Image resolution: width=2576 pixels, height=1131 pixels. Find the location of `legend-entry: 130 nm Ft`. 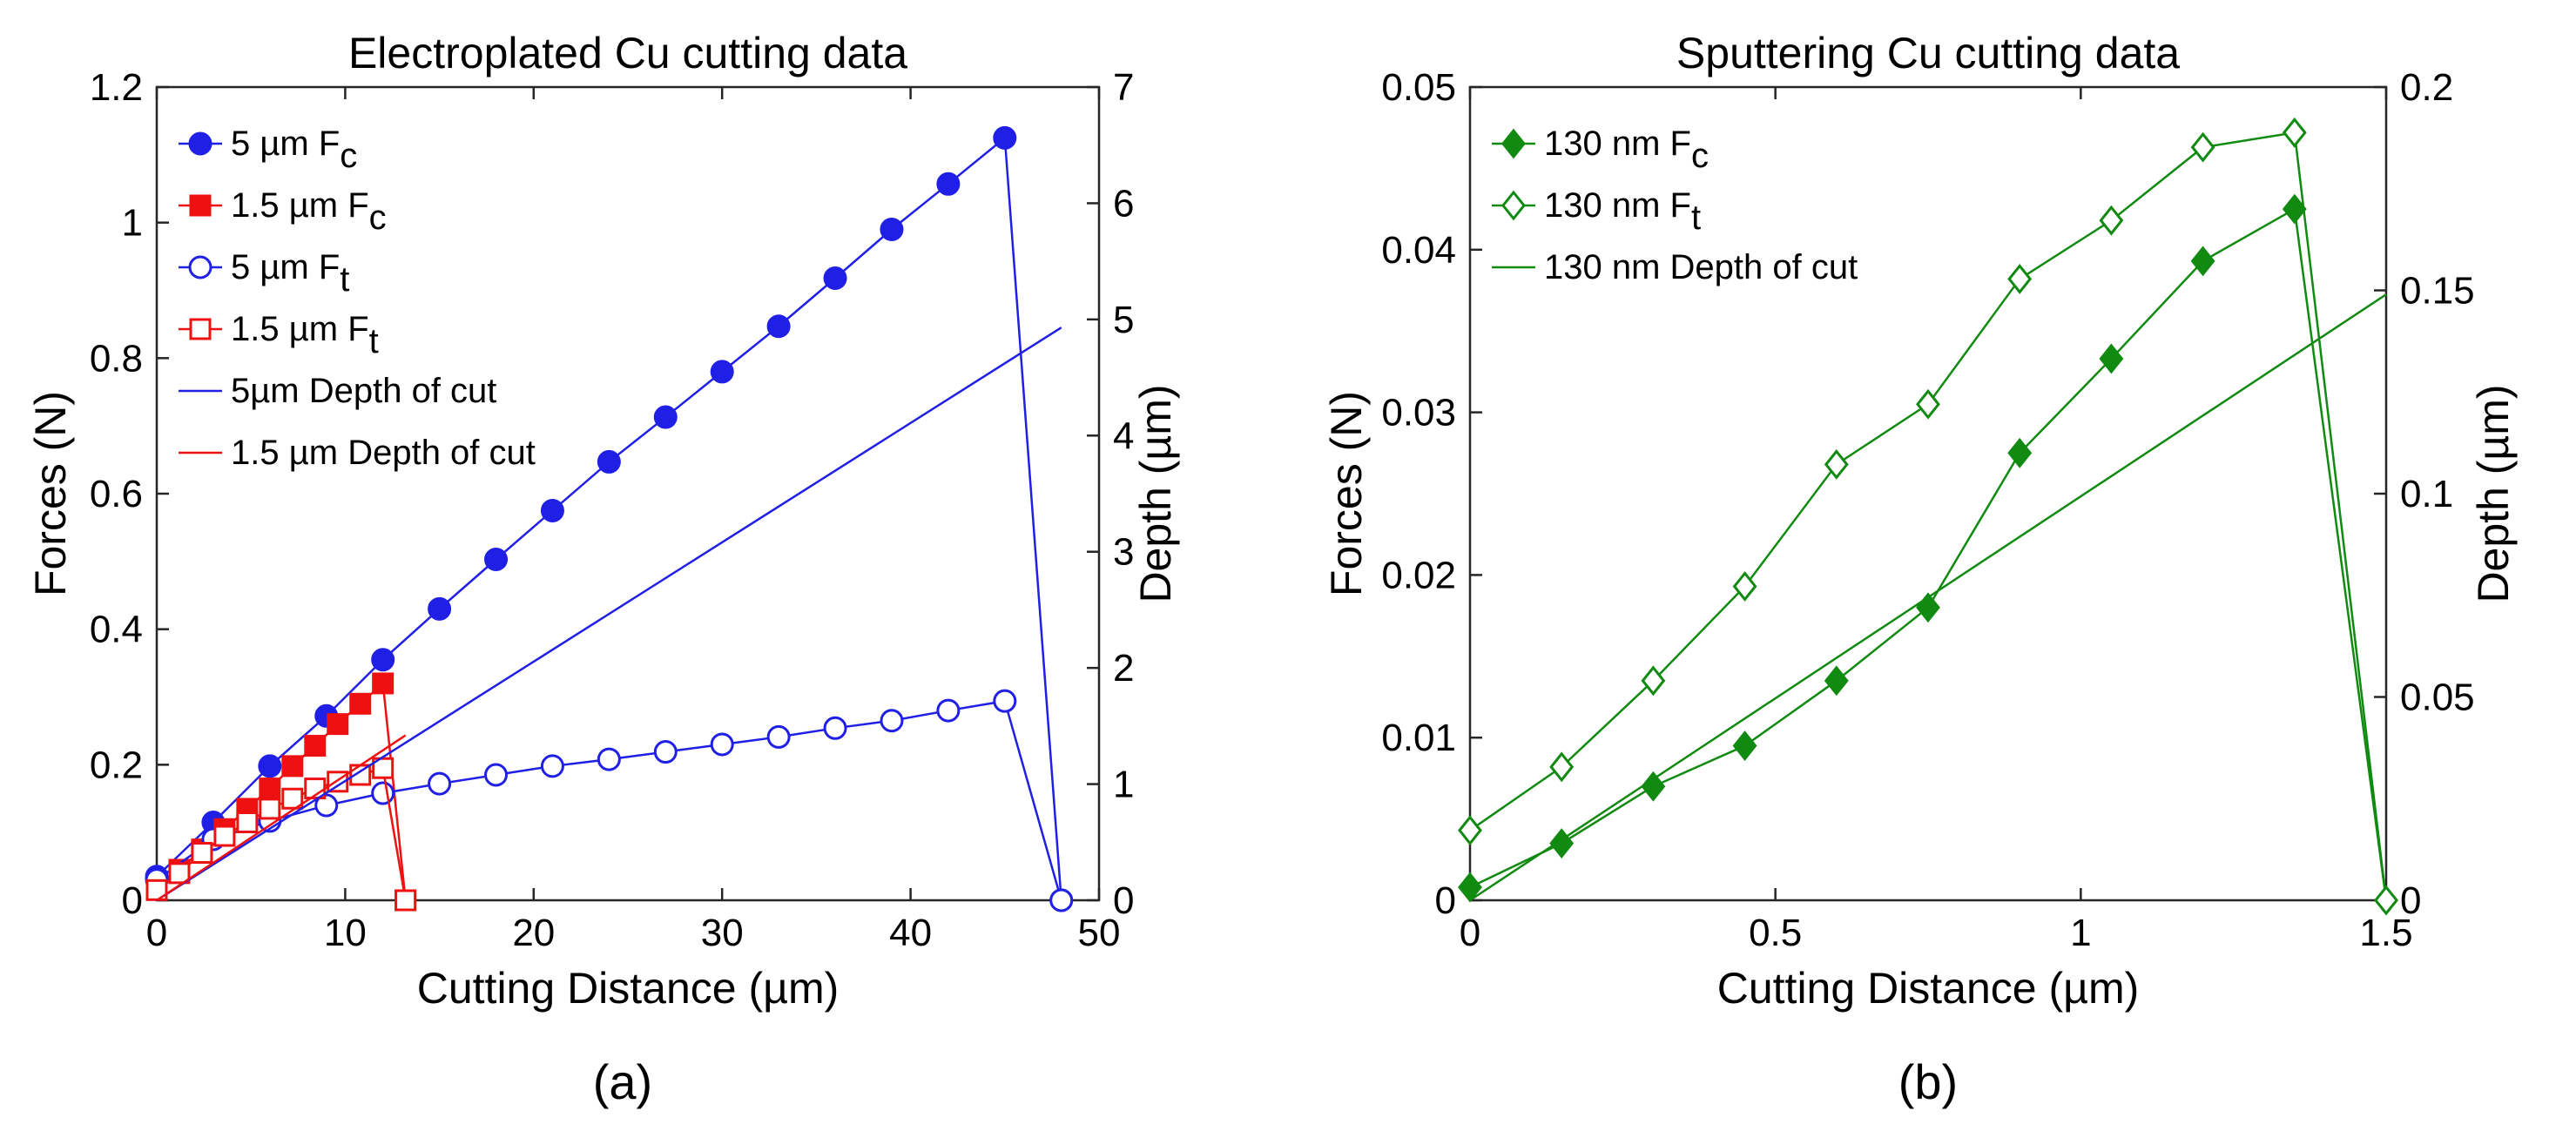

legend-entry: 130 nm Ft is located at coordinates (1597, 212).